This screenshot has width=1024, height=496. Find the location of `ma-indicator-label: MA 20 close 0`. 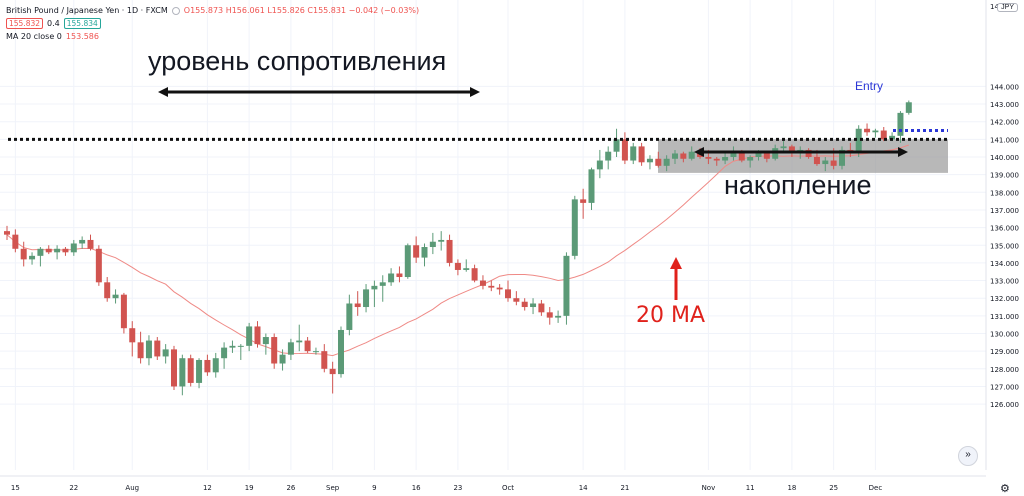

ma-indicator-label: MA 20 close 0 is located at coordinates (34, 36).